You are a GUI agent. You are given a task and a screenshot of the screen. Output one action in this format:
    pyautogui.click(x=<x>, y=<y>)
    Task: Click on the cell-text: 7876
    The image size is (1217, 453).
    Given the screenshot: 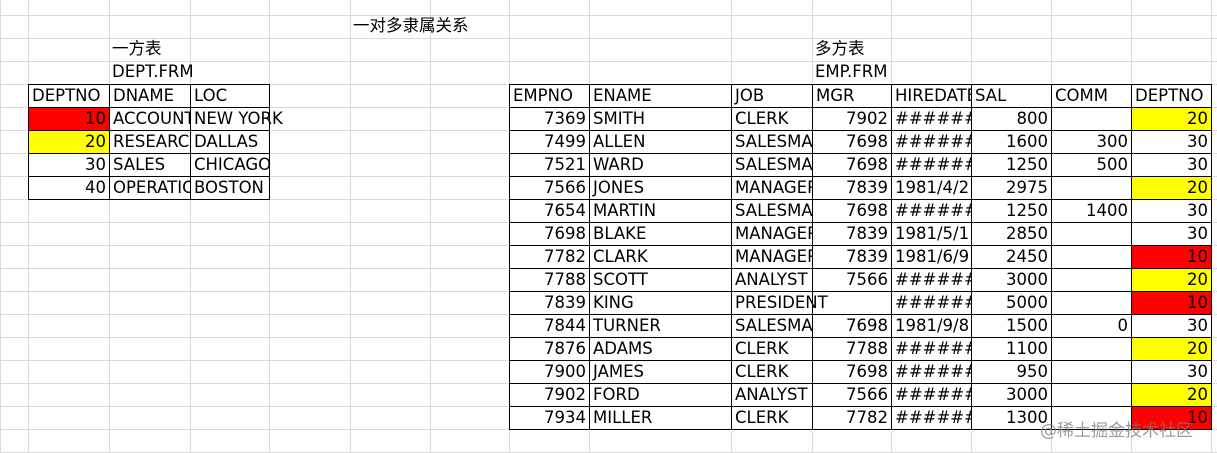 What is the action you would take?
    pyautogui.click(x=565, y=348)
    